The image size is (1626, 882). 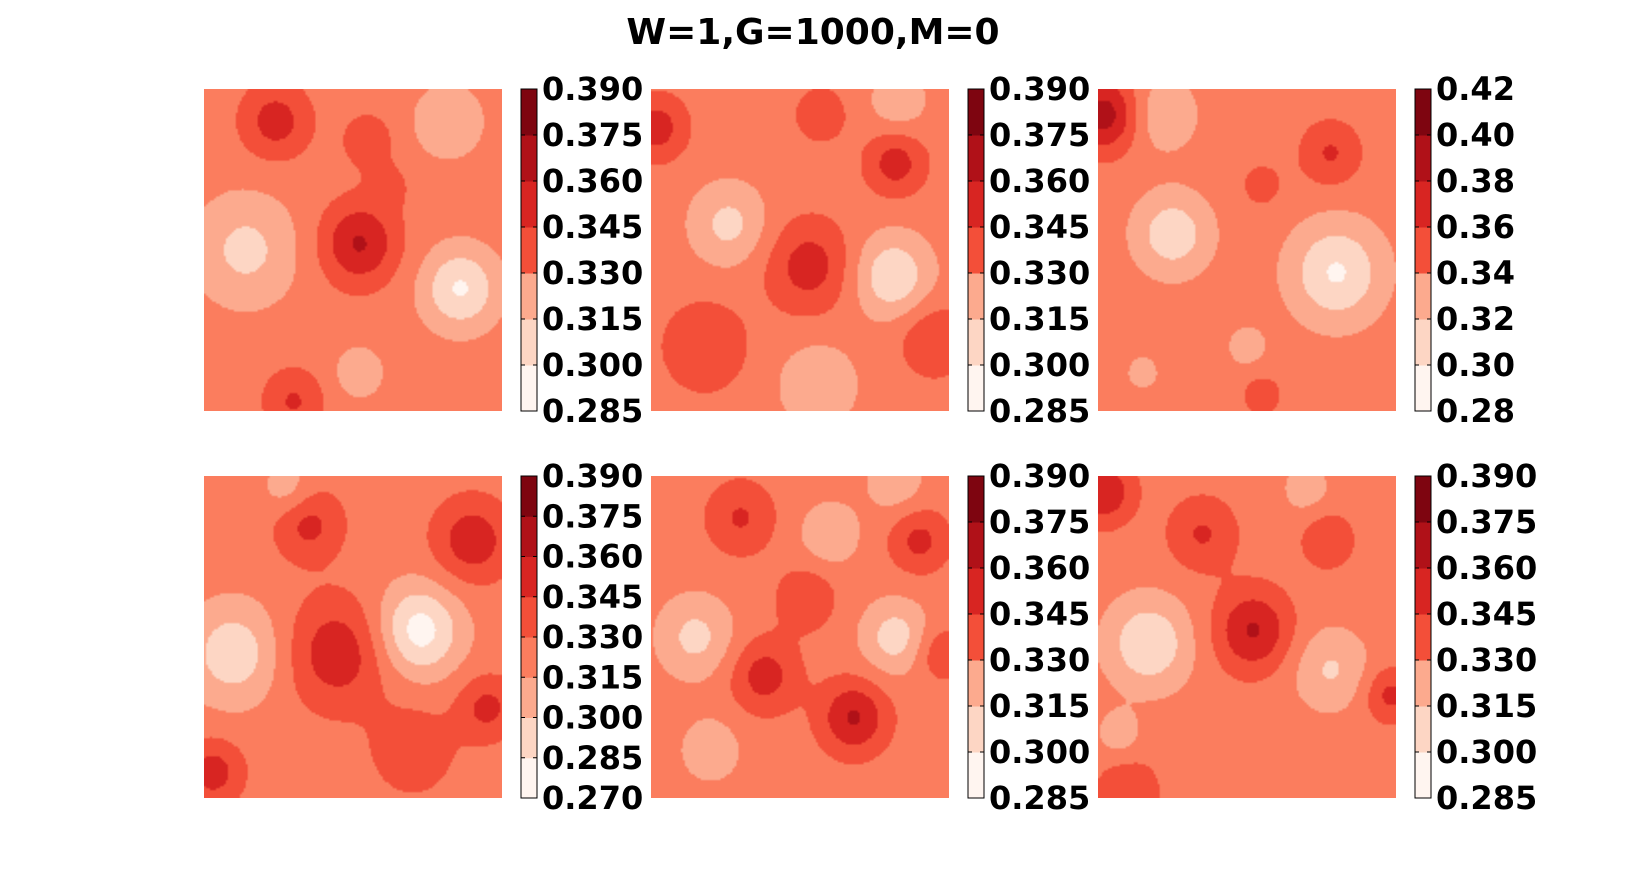 I want to click on colorbar-tick-label: 0.36, so click(x=1475, y=227).